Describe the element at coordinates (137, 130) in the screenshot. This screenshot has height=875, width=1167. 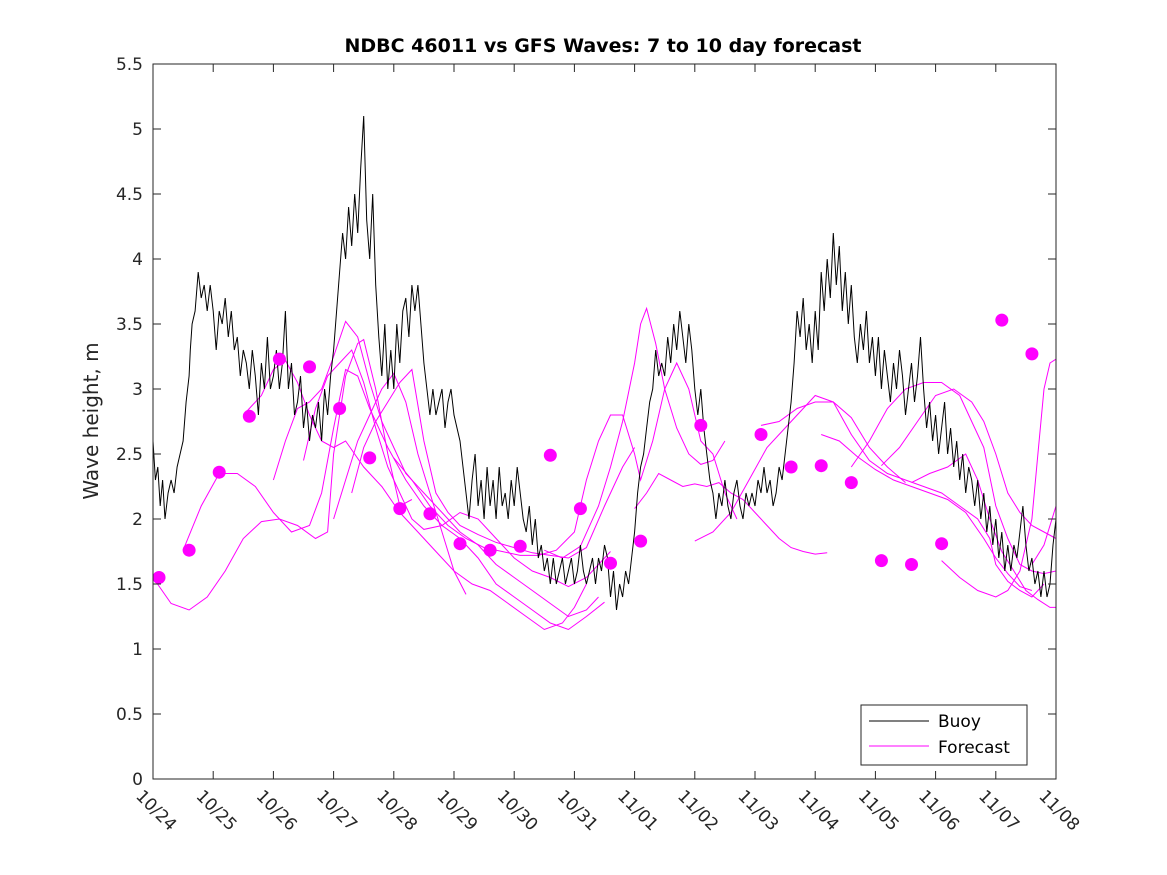
I see `y-tick-label: 5` at that location.